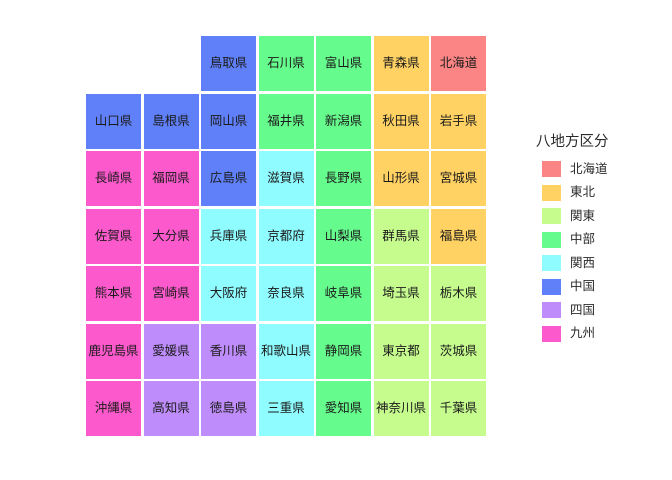  Describe the element at coordinates (458, 293) in the screenshot. I see `prefecture-tile: 栃木県` at that location.